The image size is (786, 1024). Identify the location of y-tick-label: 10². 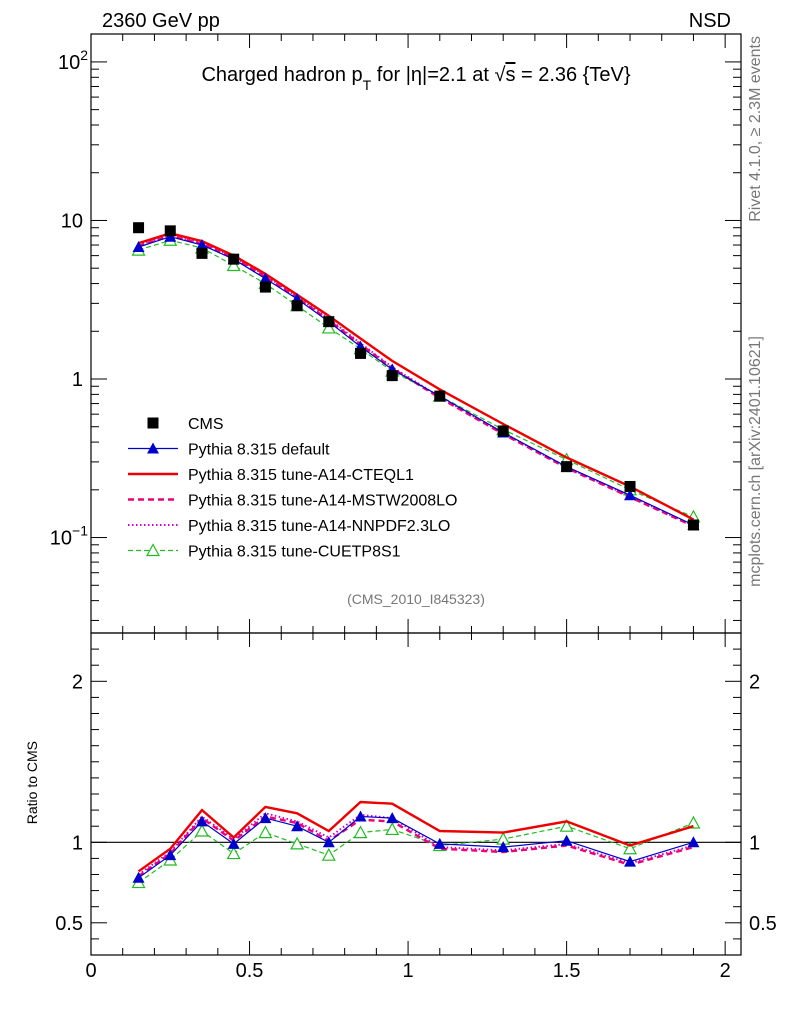
(73, 60).